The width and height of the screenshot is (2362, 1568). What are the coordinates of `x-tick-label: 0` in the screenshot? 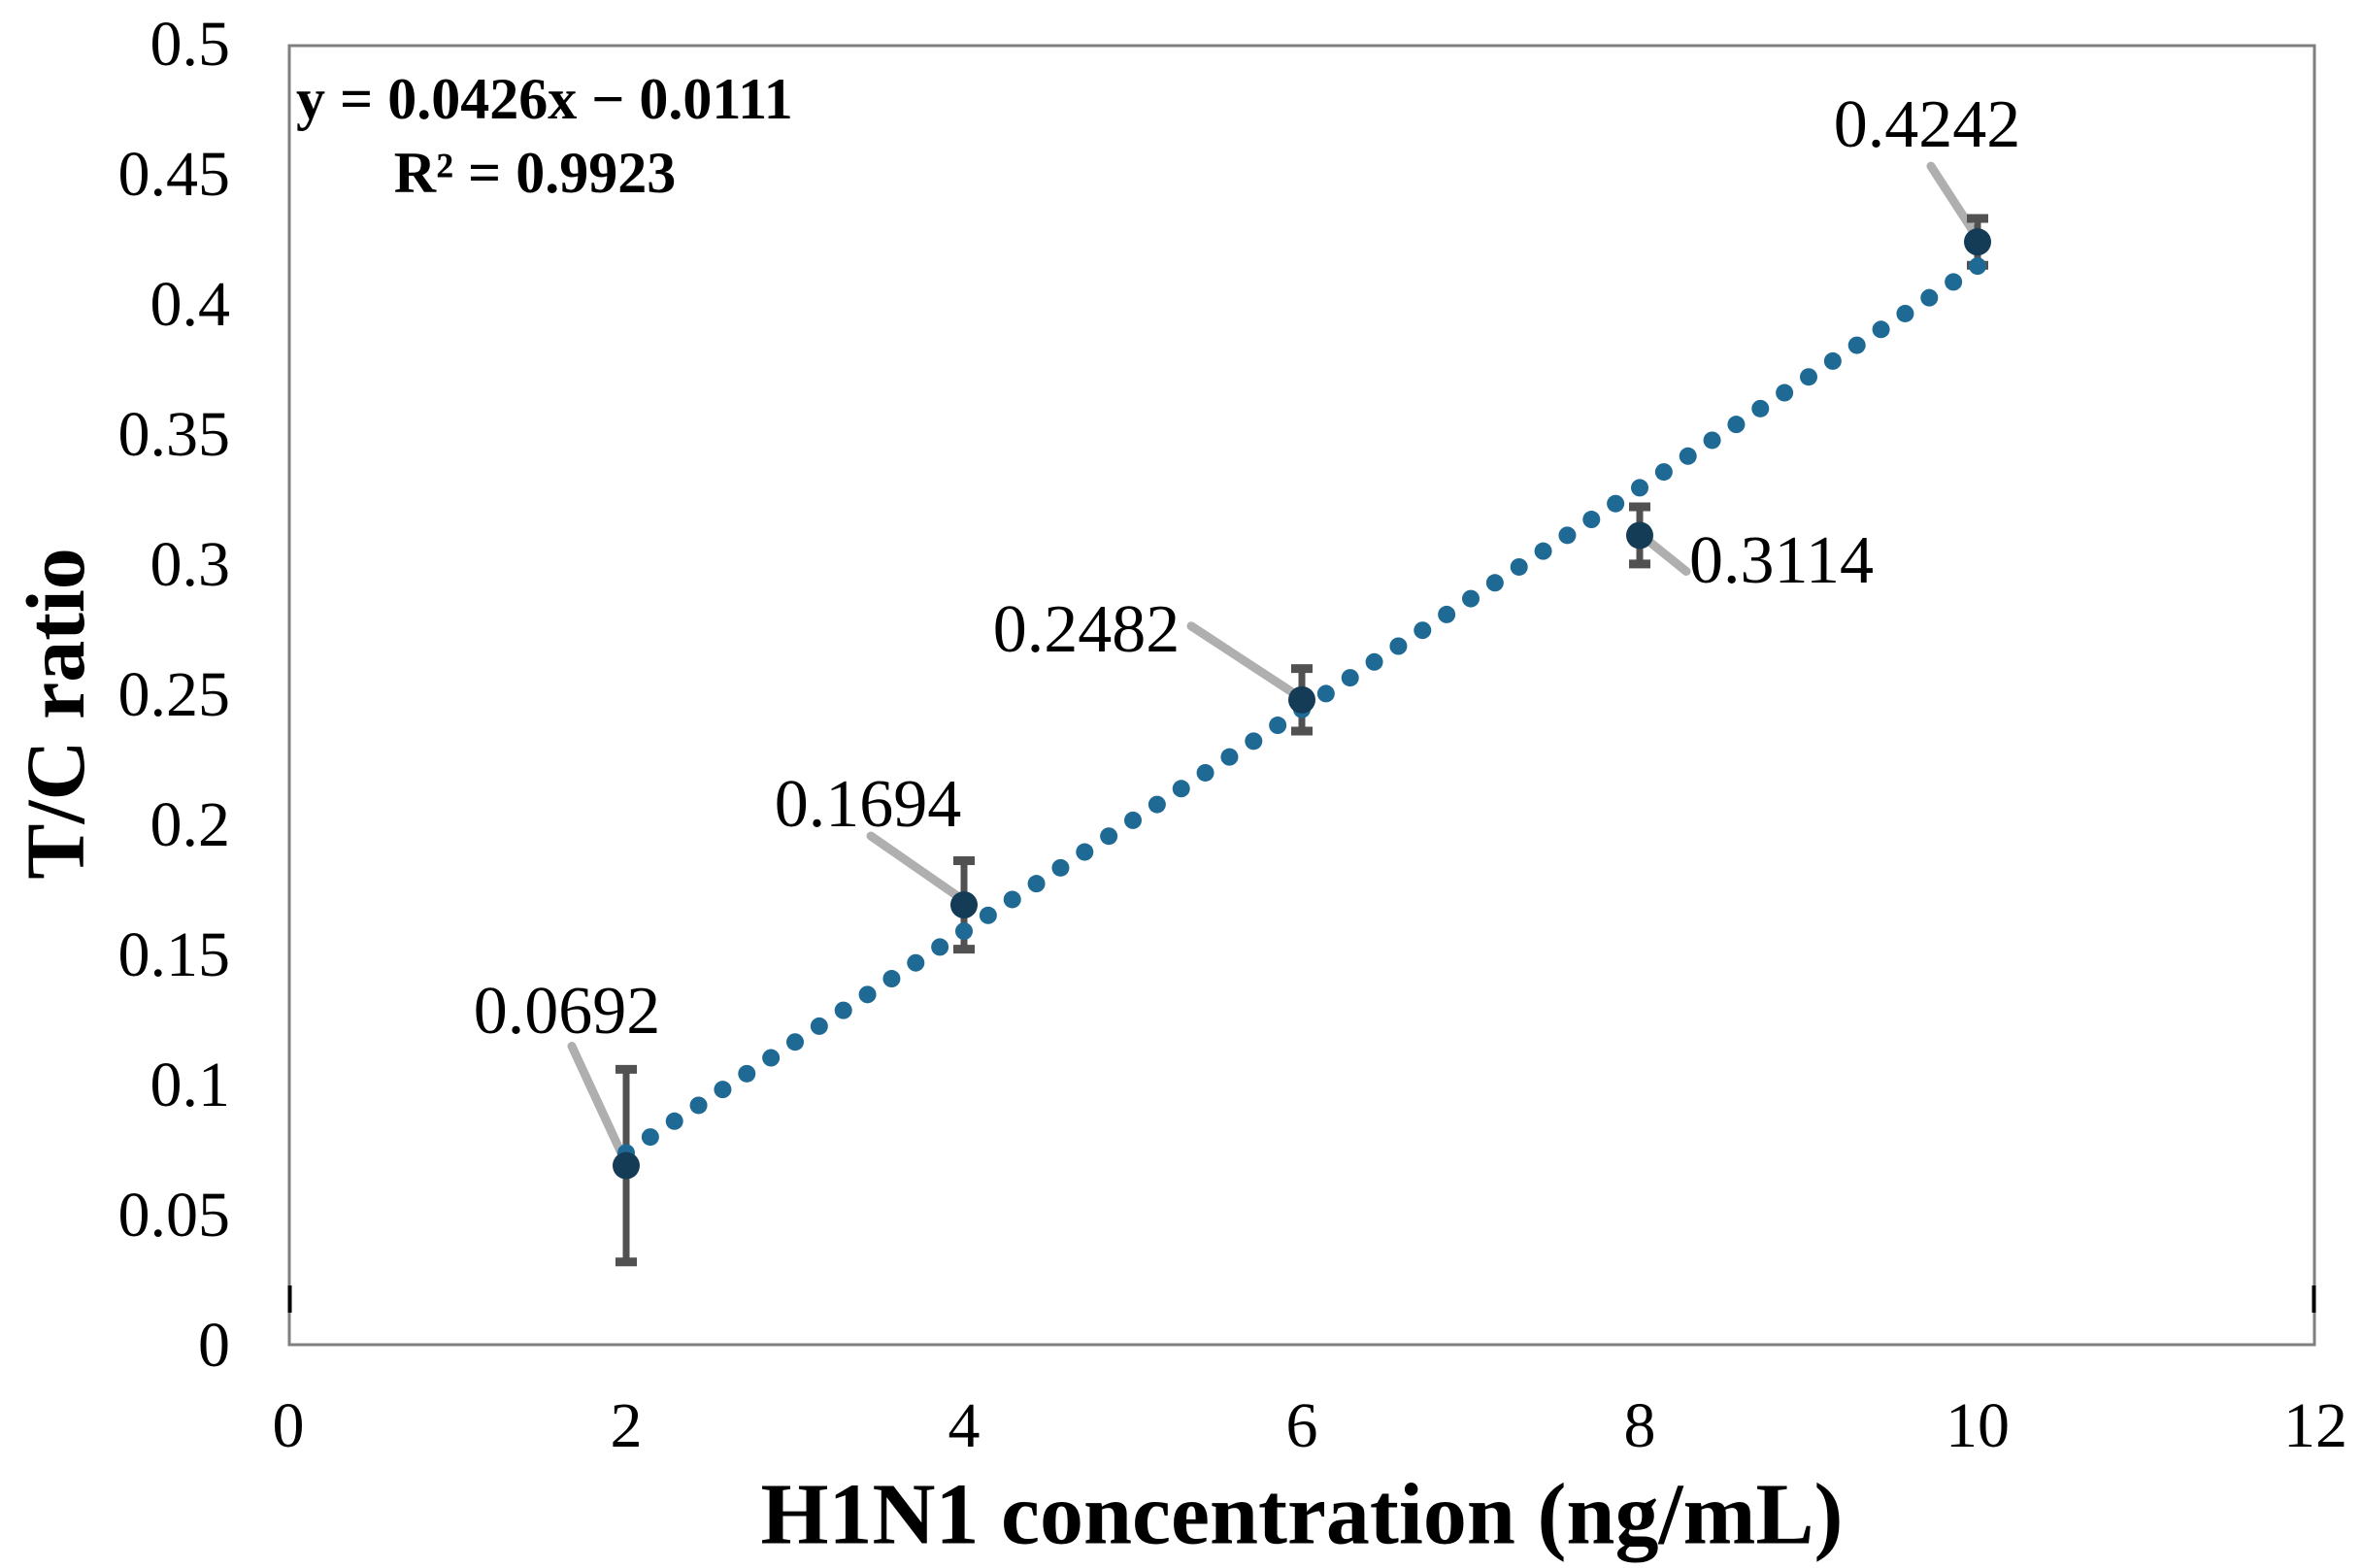 It's located at (289, 1425).